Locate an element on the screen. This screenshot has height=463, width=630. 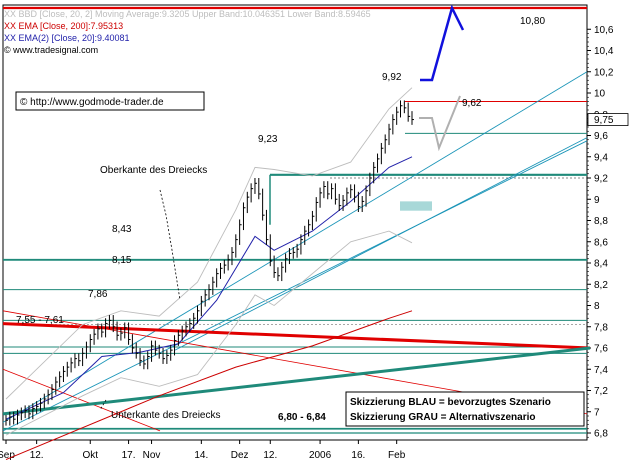
x-tick-label: Sep is located at coordinates (7, 455).